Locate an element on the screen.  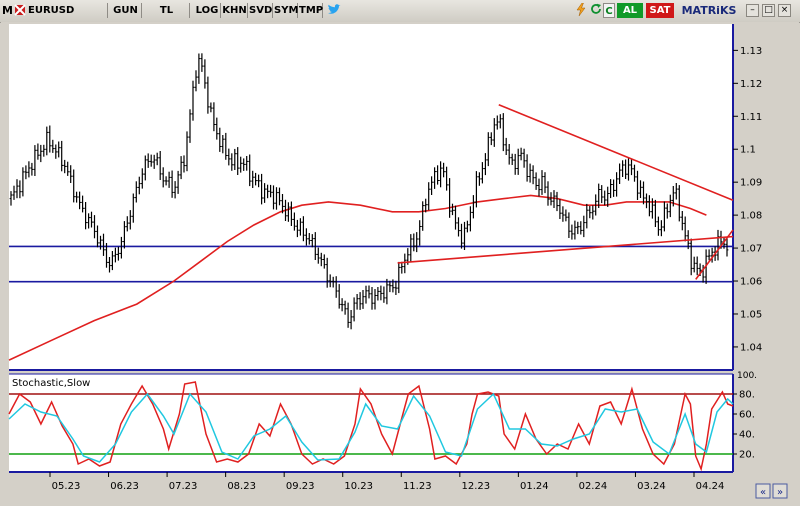
close-icon: × is located at coordinates (784, 10).